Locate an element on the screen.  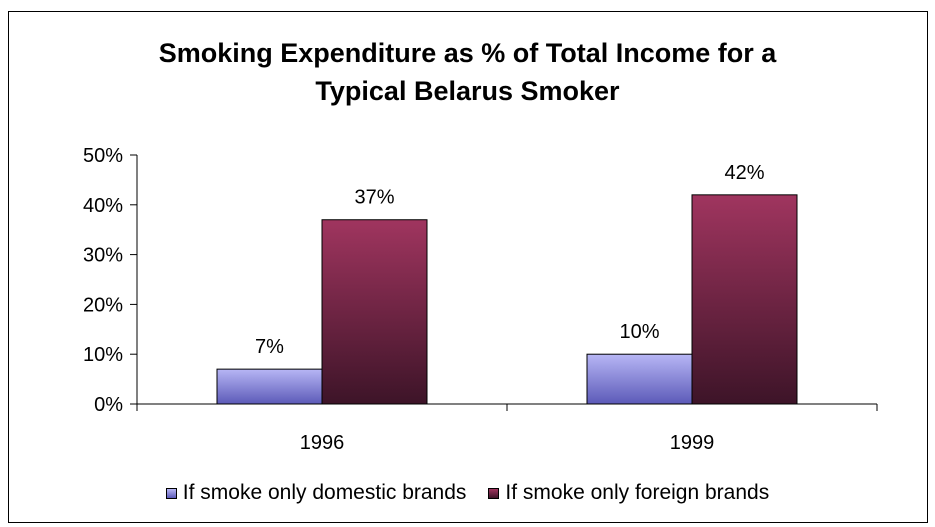
y-tick-label: 10% is located at coordinates (103, 355).